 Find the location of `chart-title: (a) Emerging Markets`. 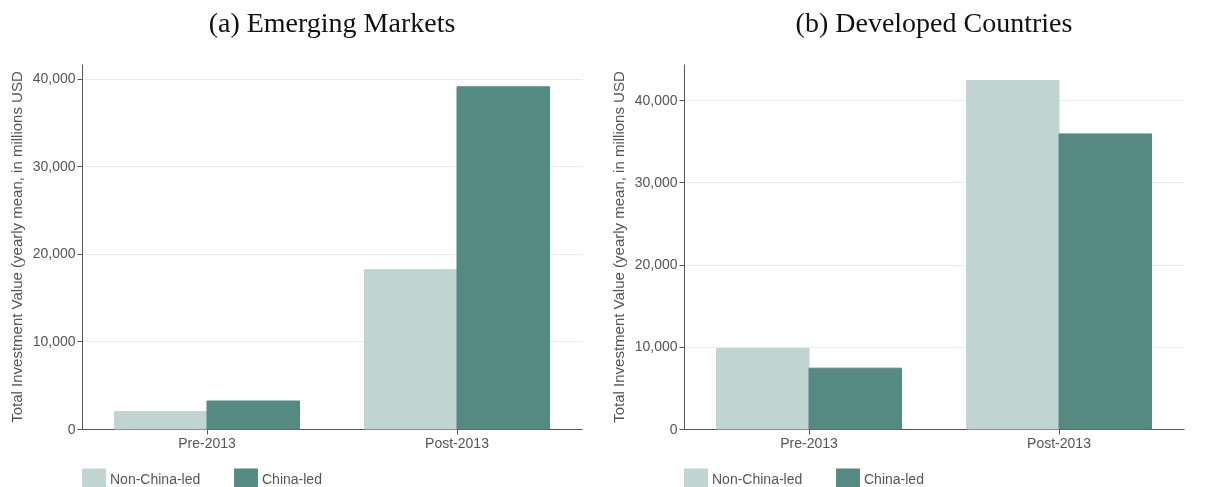

chart-title: (a) Emerging Markets is located at coordinates (332, 22).